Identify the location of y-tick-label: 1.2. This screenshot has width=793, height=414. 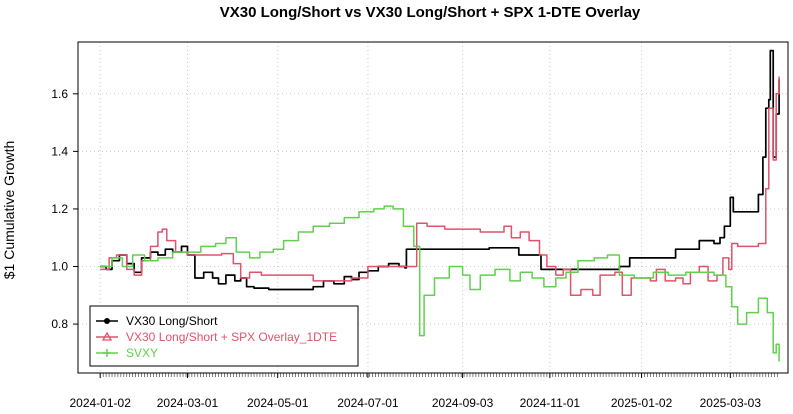
(59, 209).